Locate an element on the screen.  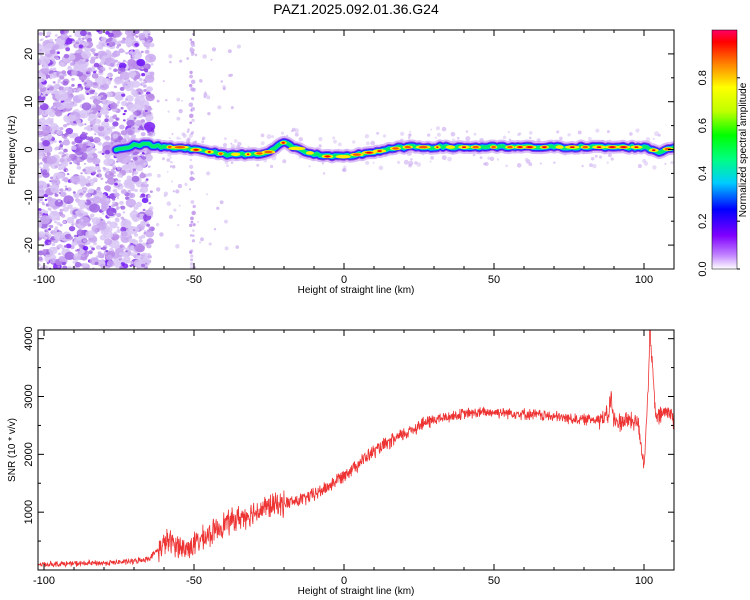
y-tick-label: 10 is located at coordinates (29, 102).